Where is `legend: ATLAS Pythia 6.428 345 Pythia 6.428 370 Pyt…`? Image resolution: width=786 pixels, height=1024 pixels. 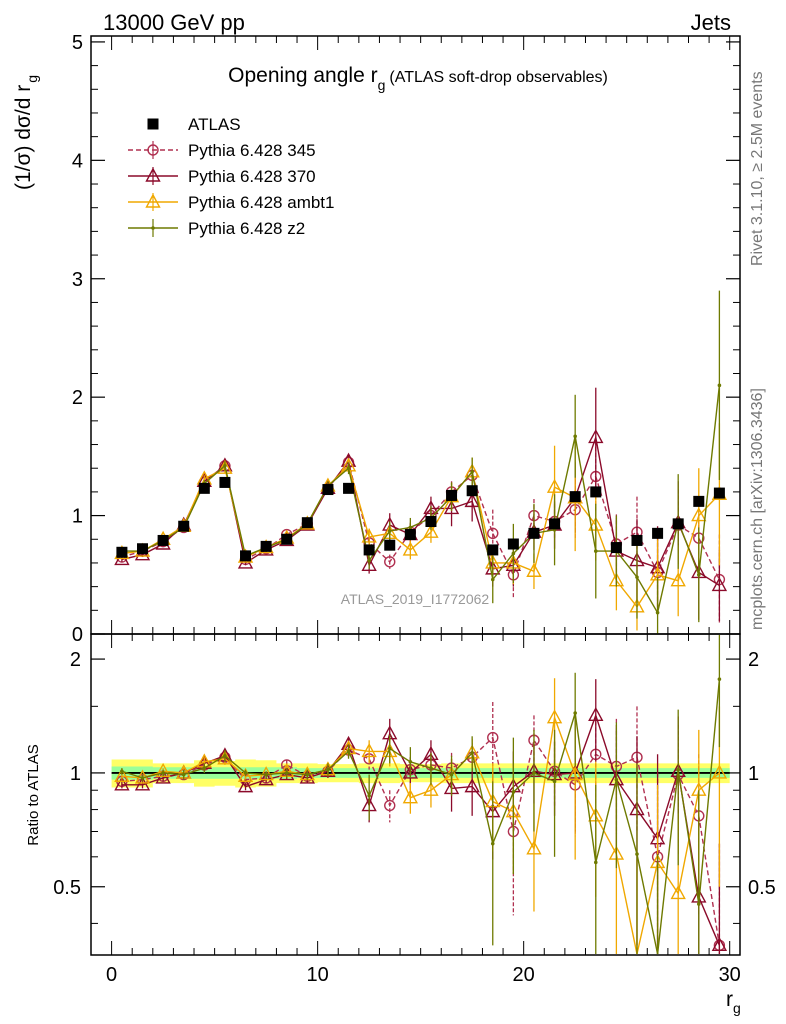 legend: ATLAS Pythia 6.428 345 Pythia 6.428 370 Pyt… is located at coordinates (231, 176).